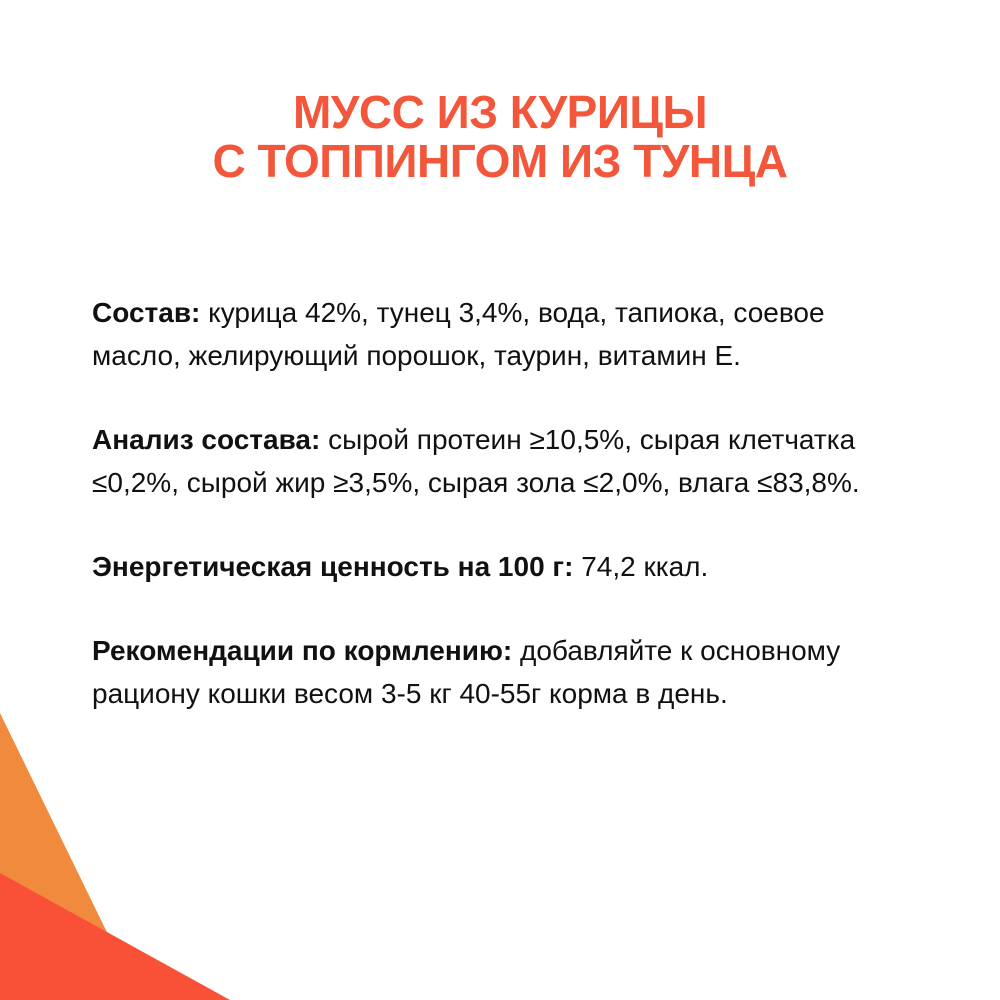 This screenshot has width=1000, height=1000. What do you see at coordinates (333, 566) in the screenshot?
I see `section-energy-value-label: Энергетическая ценность на 100 г:` at bounding box center [333, 566].